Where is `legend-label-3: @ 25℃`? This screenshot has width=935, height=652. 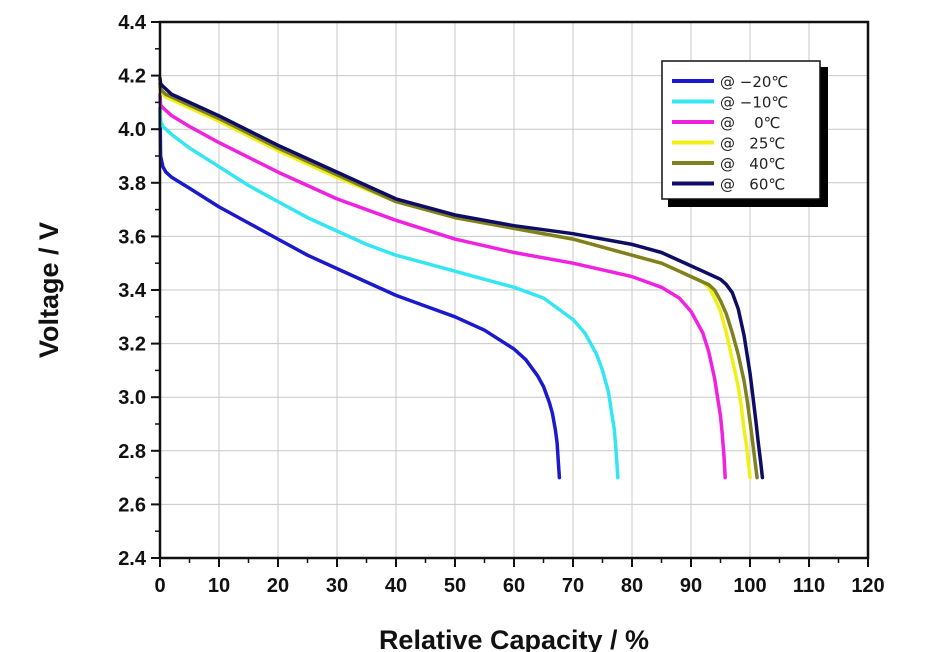 legend-label-3: @ 25℃ is located at coordinates (752, 144).